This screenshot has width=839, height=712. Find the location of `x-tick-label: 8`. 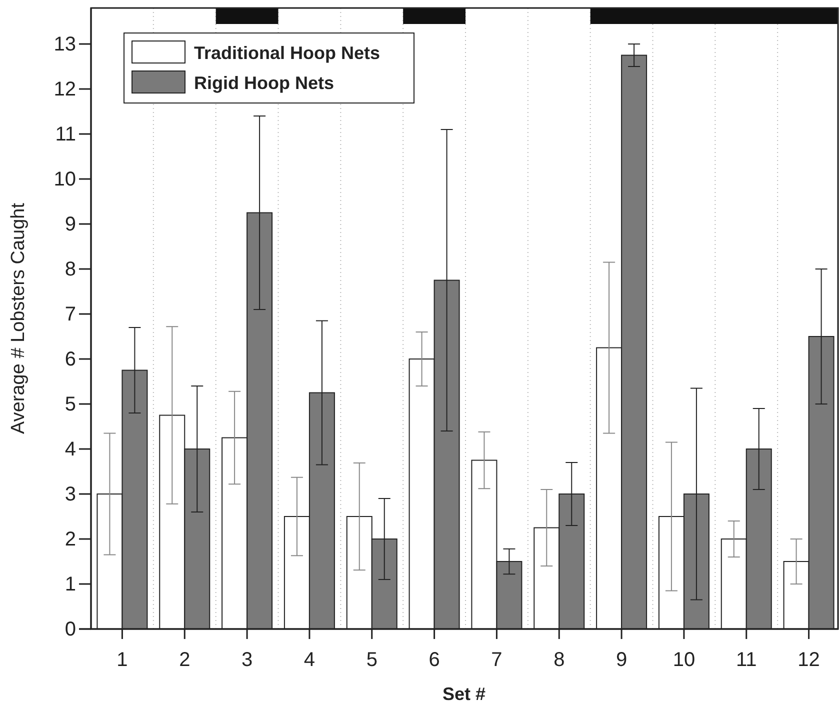

x-tick-label: 8 is located at coordinates (559, 660).